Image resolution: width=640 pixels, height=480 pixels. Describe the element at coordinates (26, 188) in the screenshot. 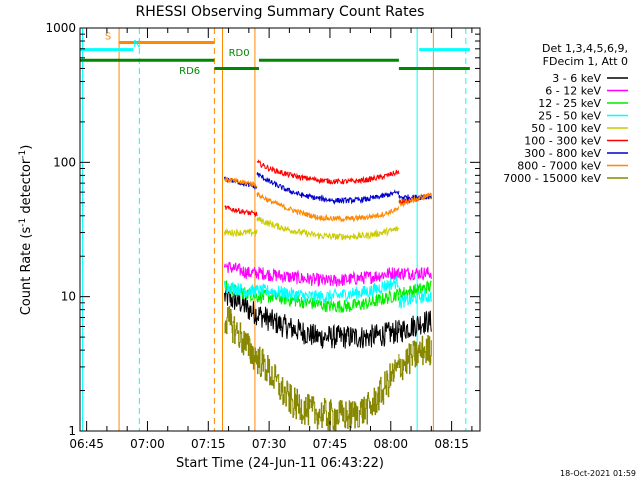

I see `y-axis-label-part: detector` at that location.